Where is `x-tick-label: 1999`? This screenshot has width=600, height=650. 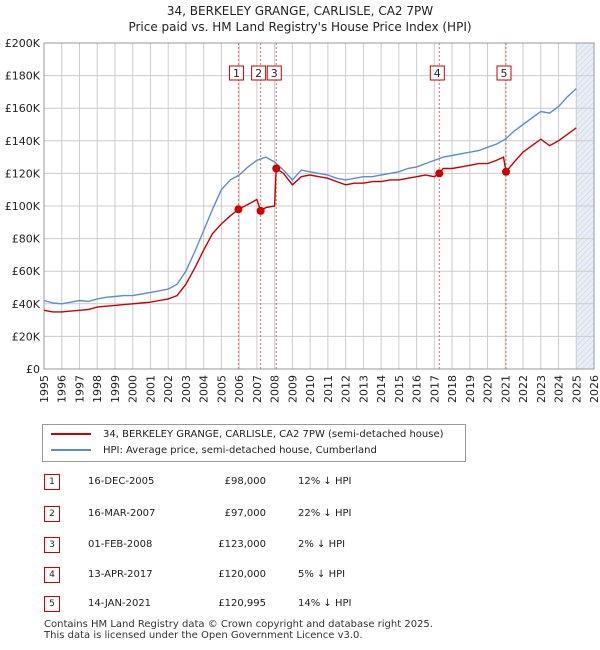 x-tick-label: 1999 is located at coordinates (115, 389).